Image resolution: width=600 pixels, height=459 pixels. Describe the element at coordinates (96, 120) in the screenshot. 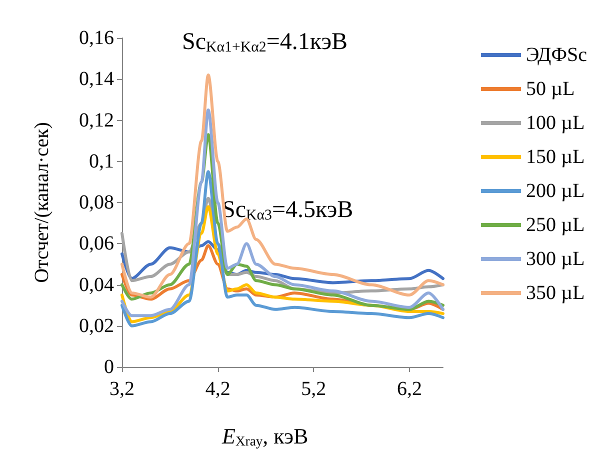

I see `y-tick-label: 0,12` at that location.